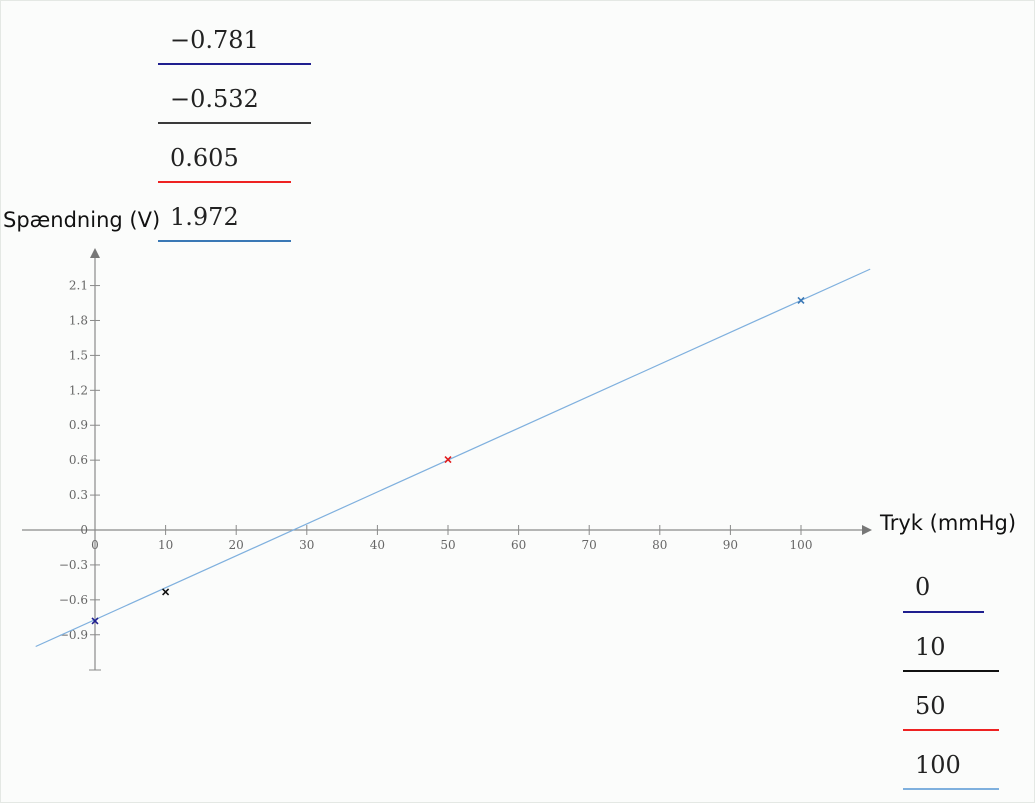 Image resolution: width=1035 pixels, height=803 pixels. Describe the element at coordinates (78, 425) in the screenshot. I see `y-tick-label: 0.9` at that location.